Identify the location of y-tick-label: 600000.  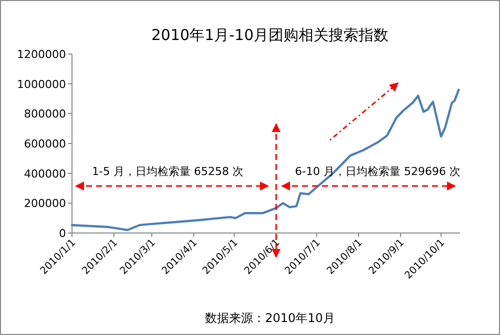
(45, 144).